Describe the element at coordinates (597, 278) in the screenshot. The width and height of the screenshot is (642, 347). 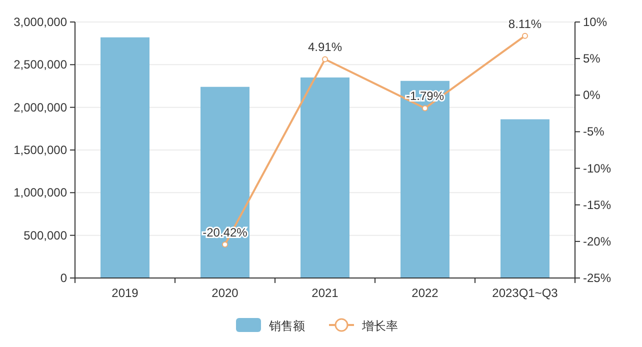
I see `y2-tick-label: -25%` at that location.